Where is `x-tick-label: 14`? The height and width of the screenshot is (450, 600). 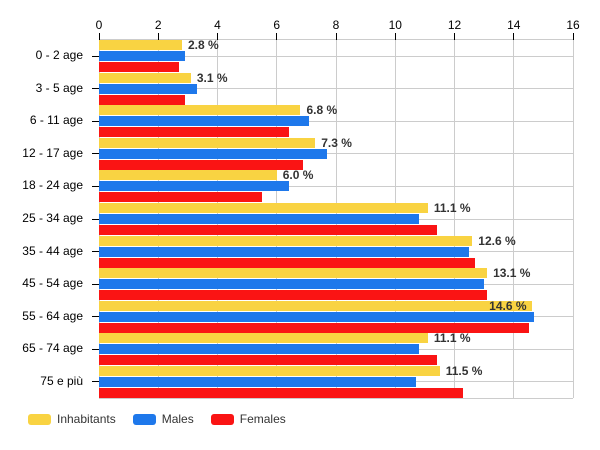
x-tick-label: 14 is located at coordinates (514, 25).